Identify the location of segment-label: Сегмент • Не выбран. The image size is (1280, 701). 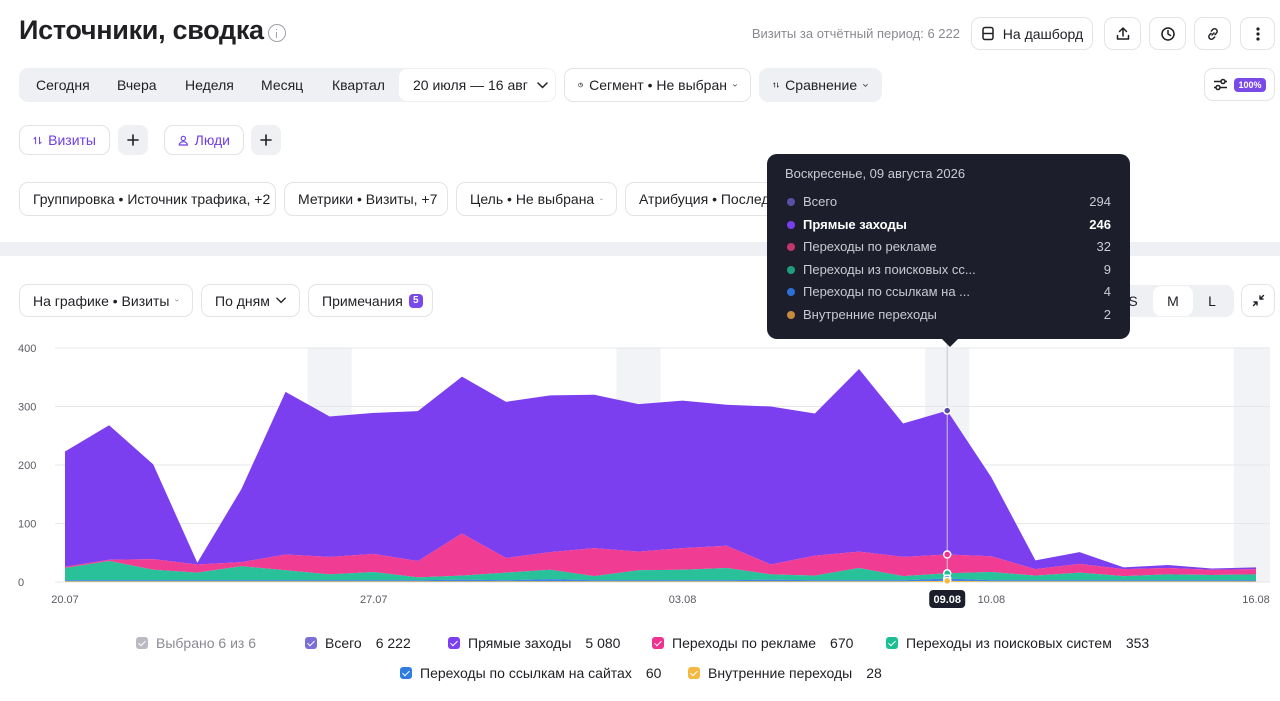
(658, 85).